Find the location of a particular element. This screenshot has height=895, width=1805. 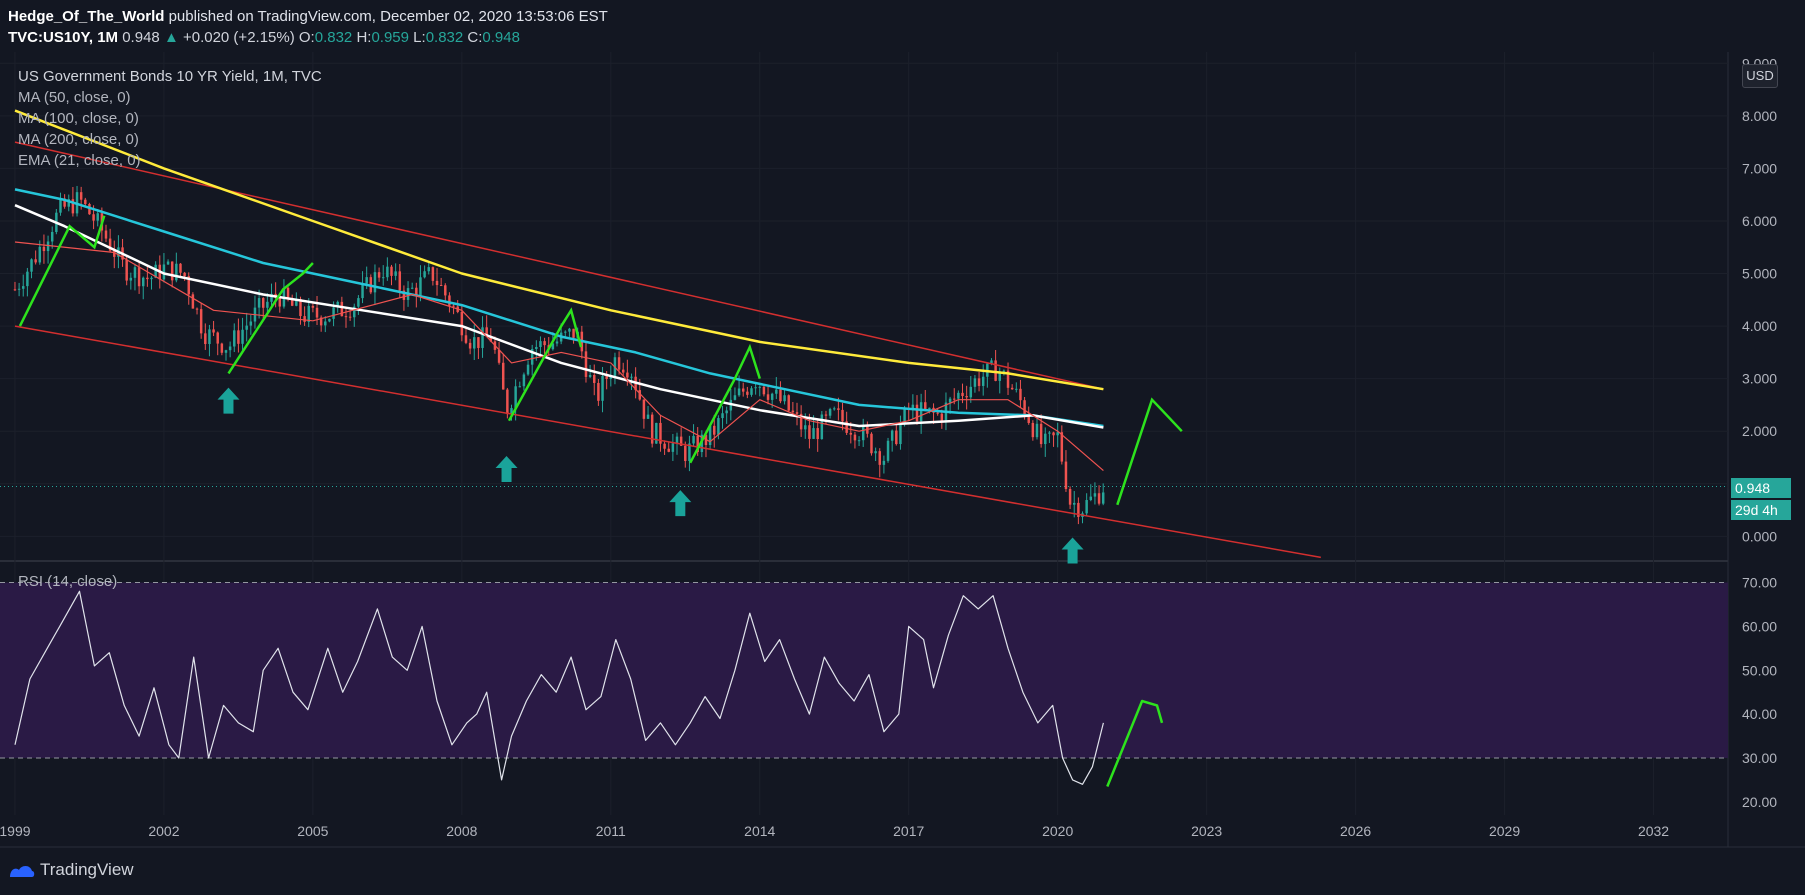

open-value: 0.832 is located at coordinates (333, 37).